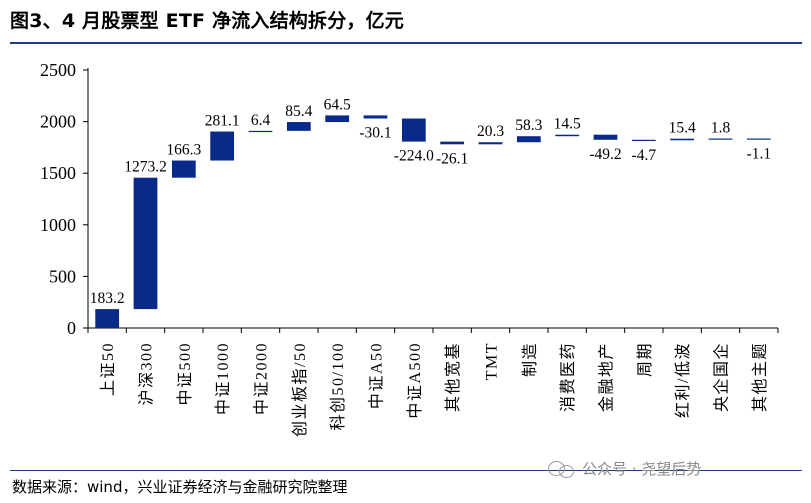 This screenshot has height=503, width=811. Describe the element at coordinates (71, 328) in the screenshot. I see `y-tick-label: 0` at that location.